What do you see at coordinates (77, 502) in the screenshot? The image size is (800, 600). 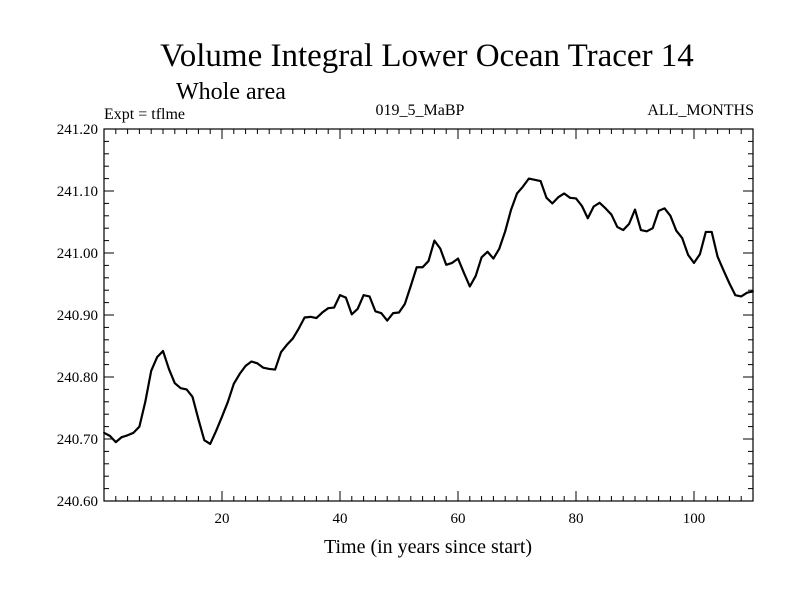 I see `y-tick-label: 240.60` at bounding box center [77, 502].